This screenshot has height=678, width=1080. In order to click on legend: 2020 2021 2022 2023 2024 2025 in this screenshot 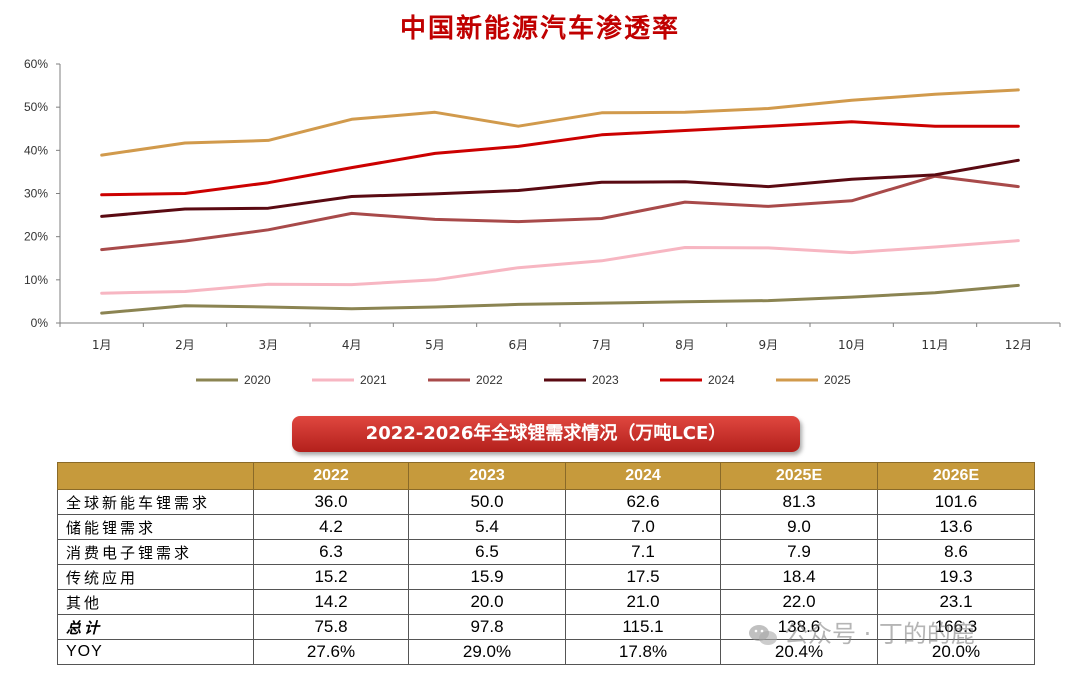, I will do `click(523, 380)`.